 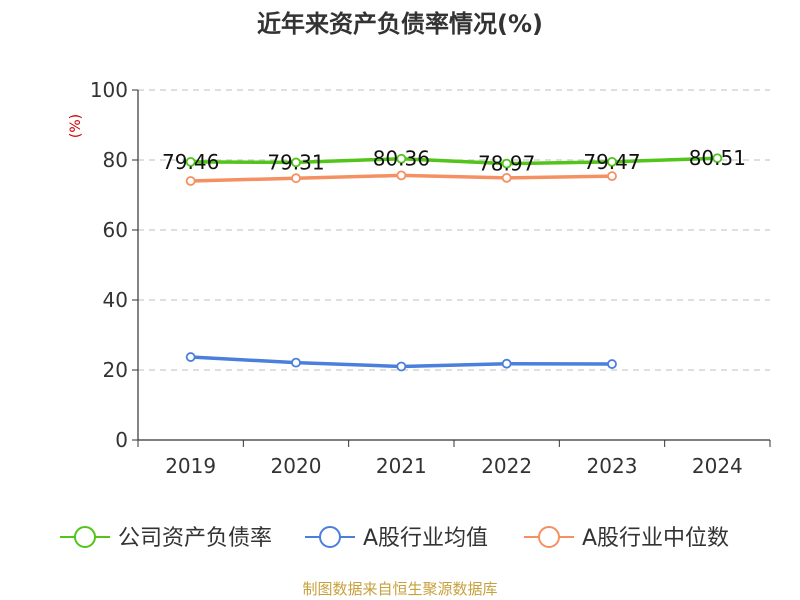 I want to click on y-tick-label: 60, so click(x=115, y=230).